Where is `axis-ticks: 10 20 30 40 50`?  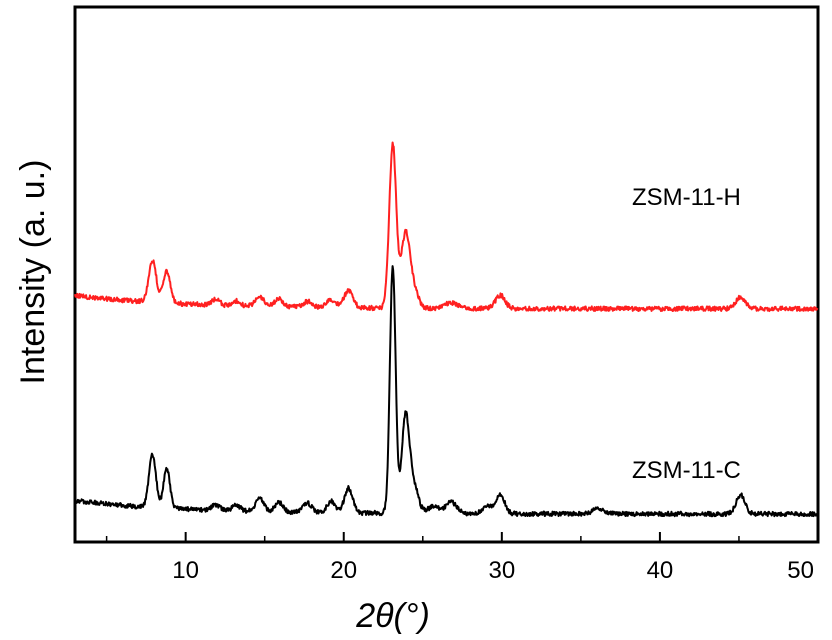 axis-ticks: 10 20 30 40 50 is located at coordinates (462, 558).